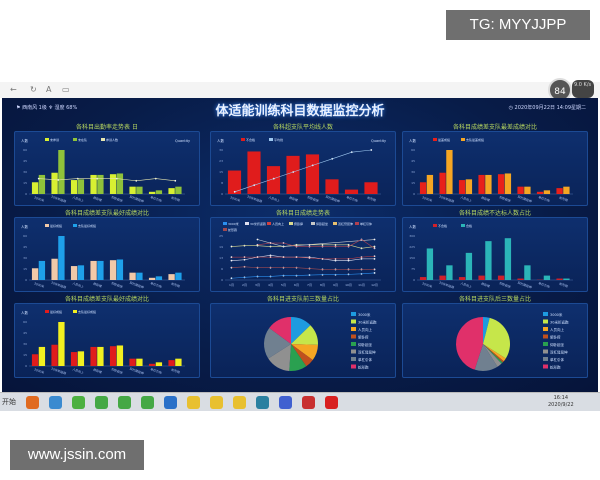 This screenshot has height=480, width=600. I want to click on y-tick-label: 19, so click(221, 247).